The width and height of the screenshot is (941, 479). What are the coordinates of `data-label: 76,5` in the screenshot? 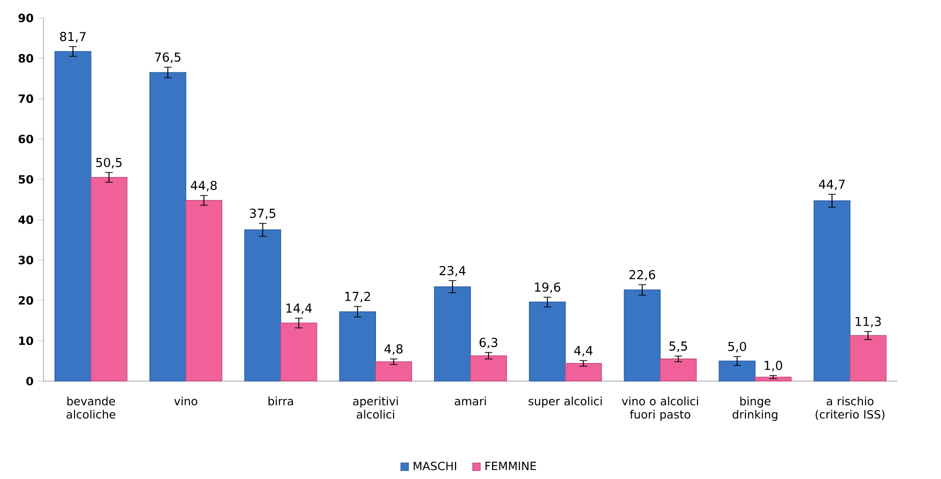 It's located at (167, 57).